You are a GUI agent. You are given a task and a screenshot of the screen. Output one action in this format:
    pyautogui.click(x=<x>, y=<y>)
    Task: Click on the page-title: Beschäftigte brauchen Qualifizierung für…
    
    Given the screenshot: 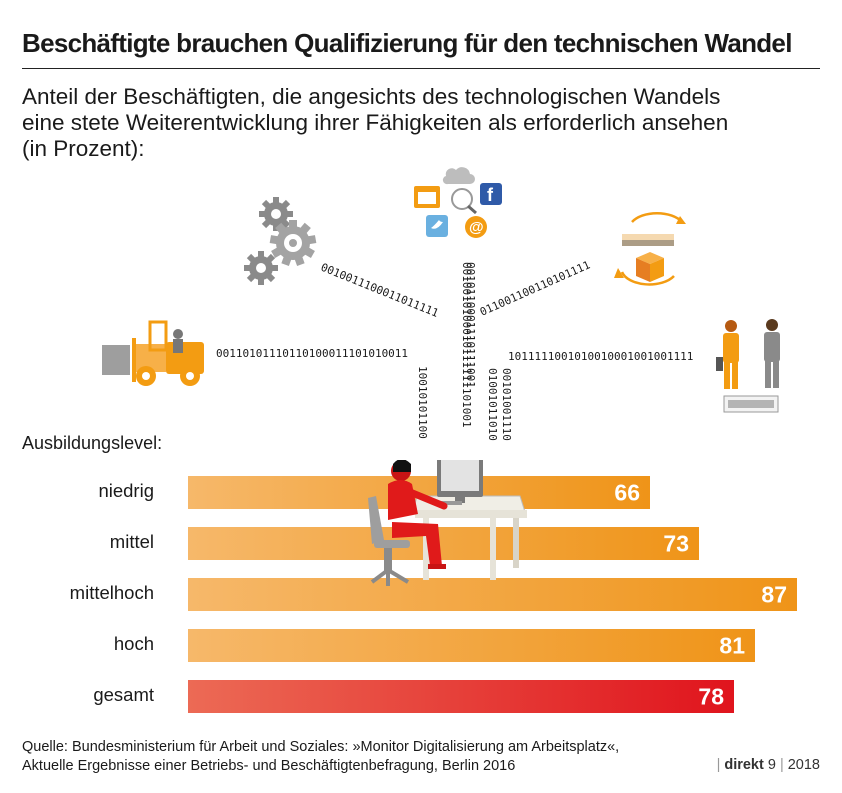 What is the action you would take?
    pyautogui.click(x=407, y=43)
    